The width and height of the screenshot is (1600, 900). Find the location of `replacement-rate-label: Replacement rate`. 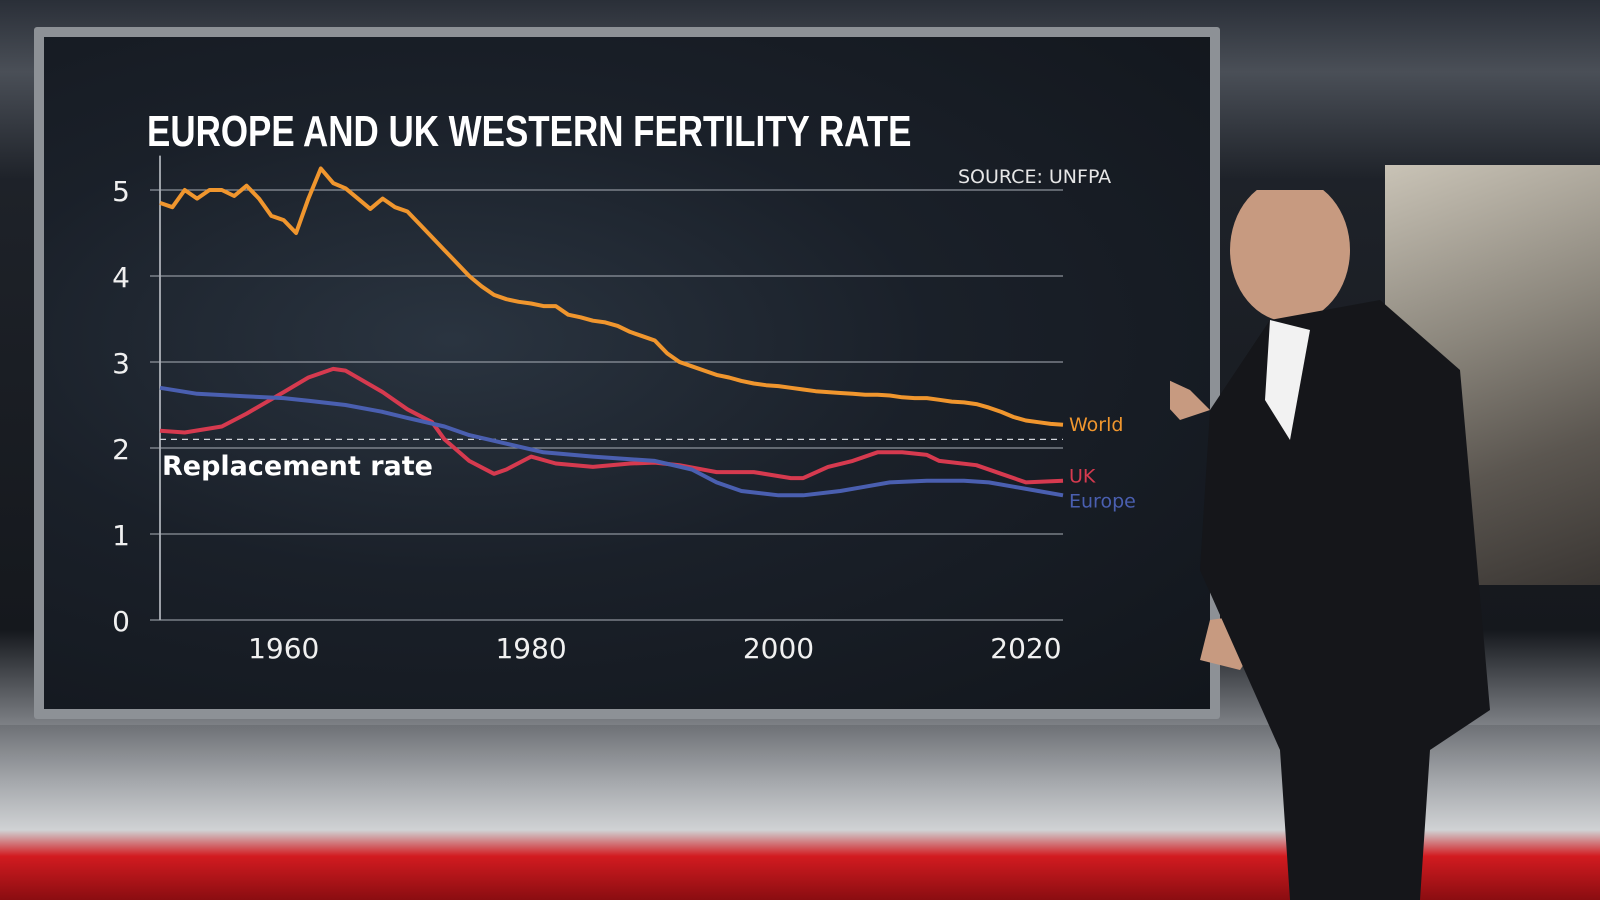

replacement-rate-label: Replacement rate is located at coordinates (297, 466).